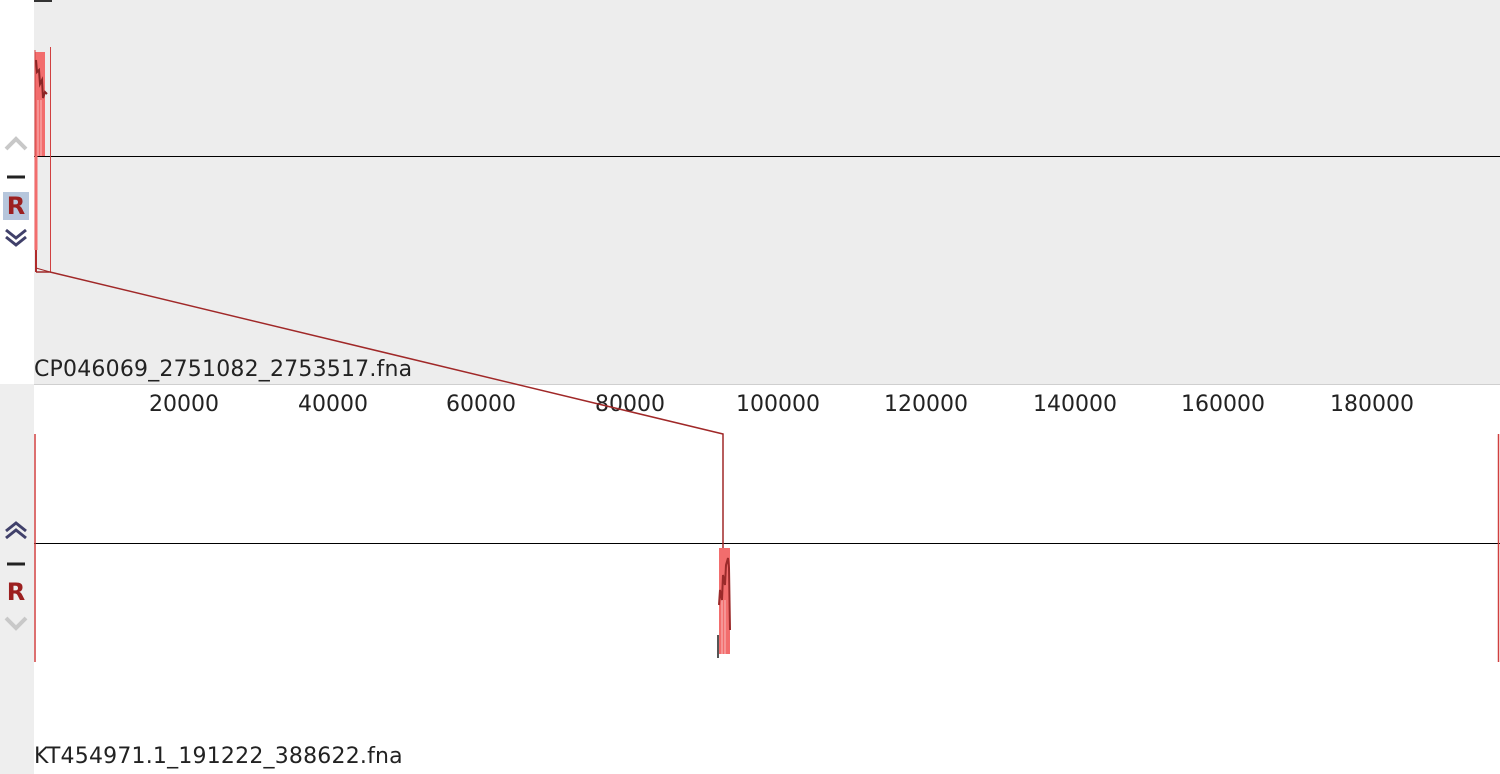  I want to click on move-up-button-top, so click(16, 144).